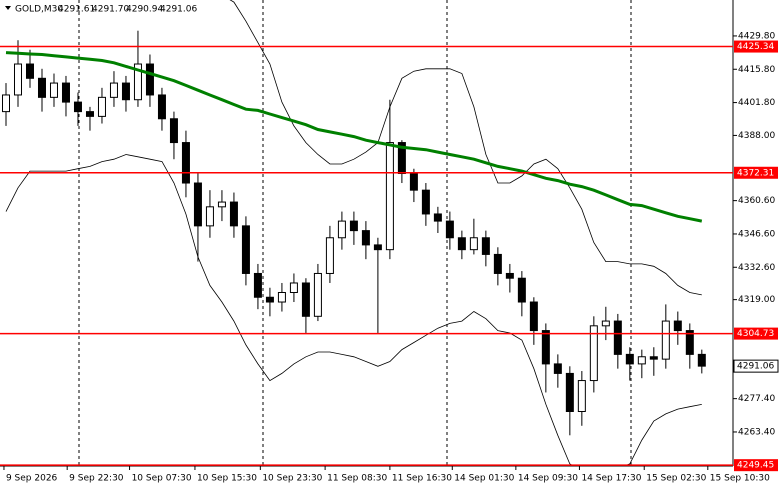 Image resolution: width=781 pixels, height=489 pixels. Describe the element at coordinates (39, 10) in the screenshot. I see `symbol: GOLD,M30` at that location.